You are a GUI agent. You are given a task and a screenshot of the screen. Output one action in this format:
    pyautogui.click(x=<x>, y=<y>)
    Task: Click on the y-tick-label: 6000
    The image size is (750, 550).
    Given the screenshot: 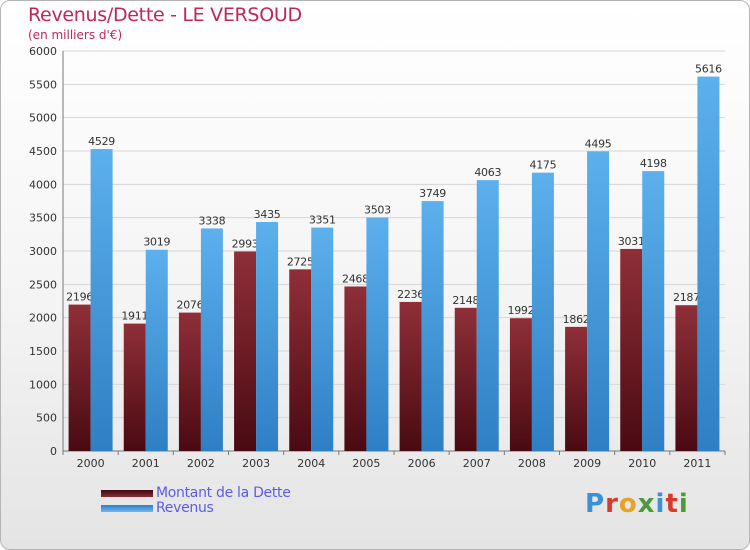 What is the action you would take?
    pyautogui.click(x=43, y=51)
    